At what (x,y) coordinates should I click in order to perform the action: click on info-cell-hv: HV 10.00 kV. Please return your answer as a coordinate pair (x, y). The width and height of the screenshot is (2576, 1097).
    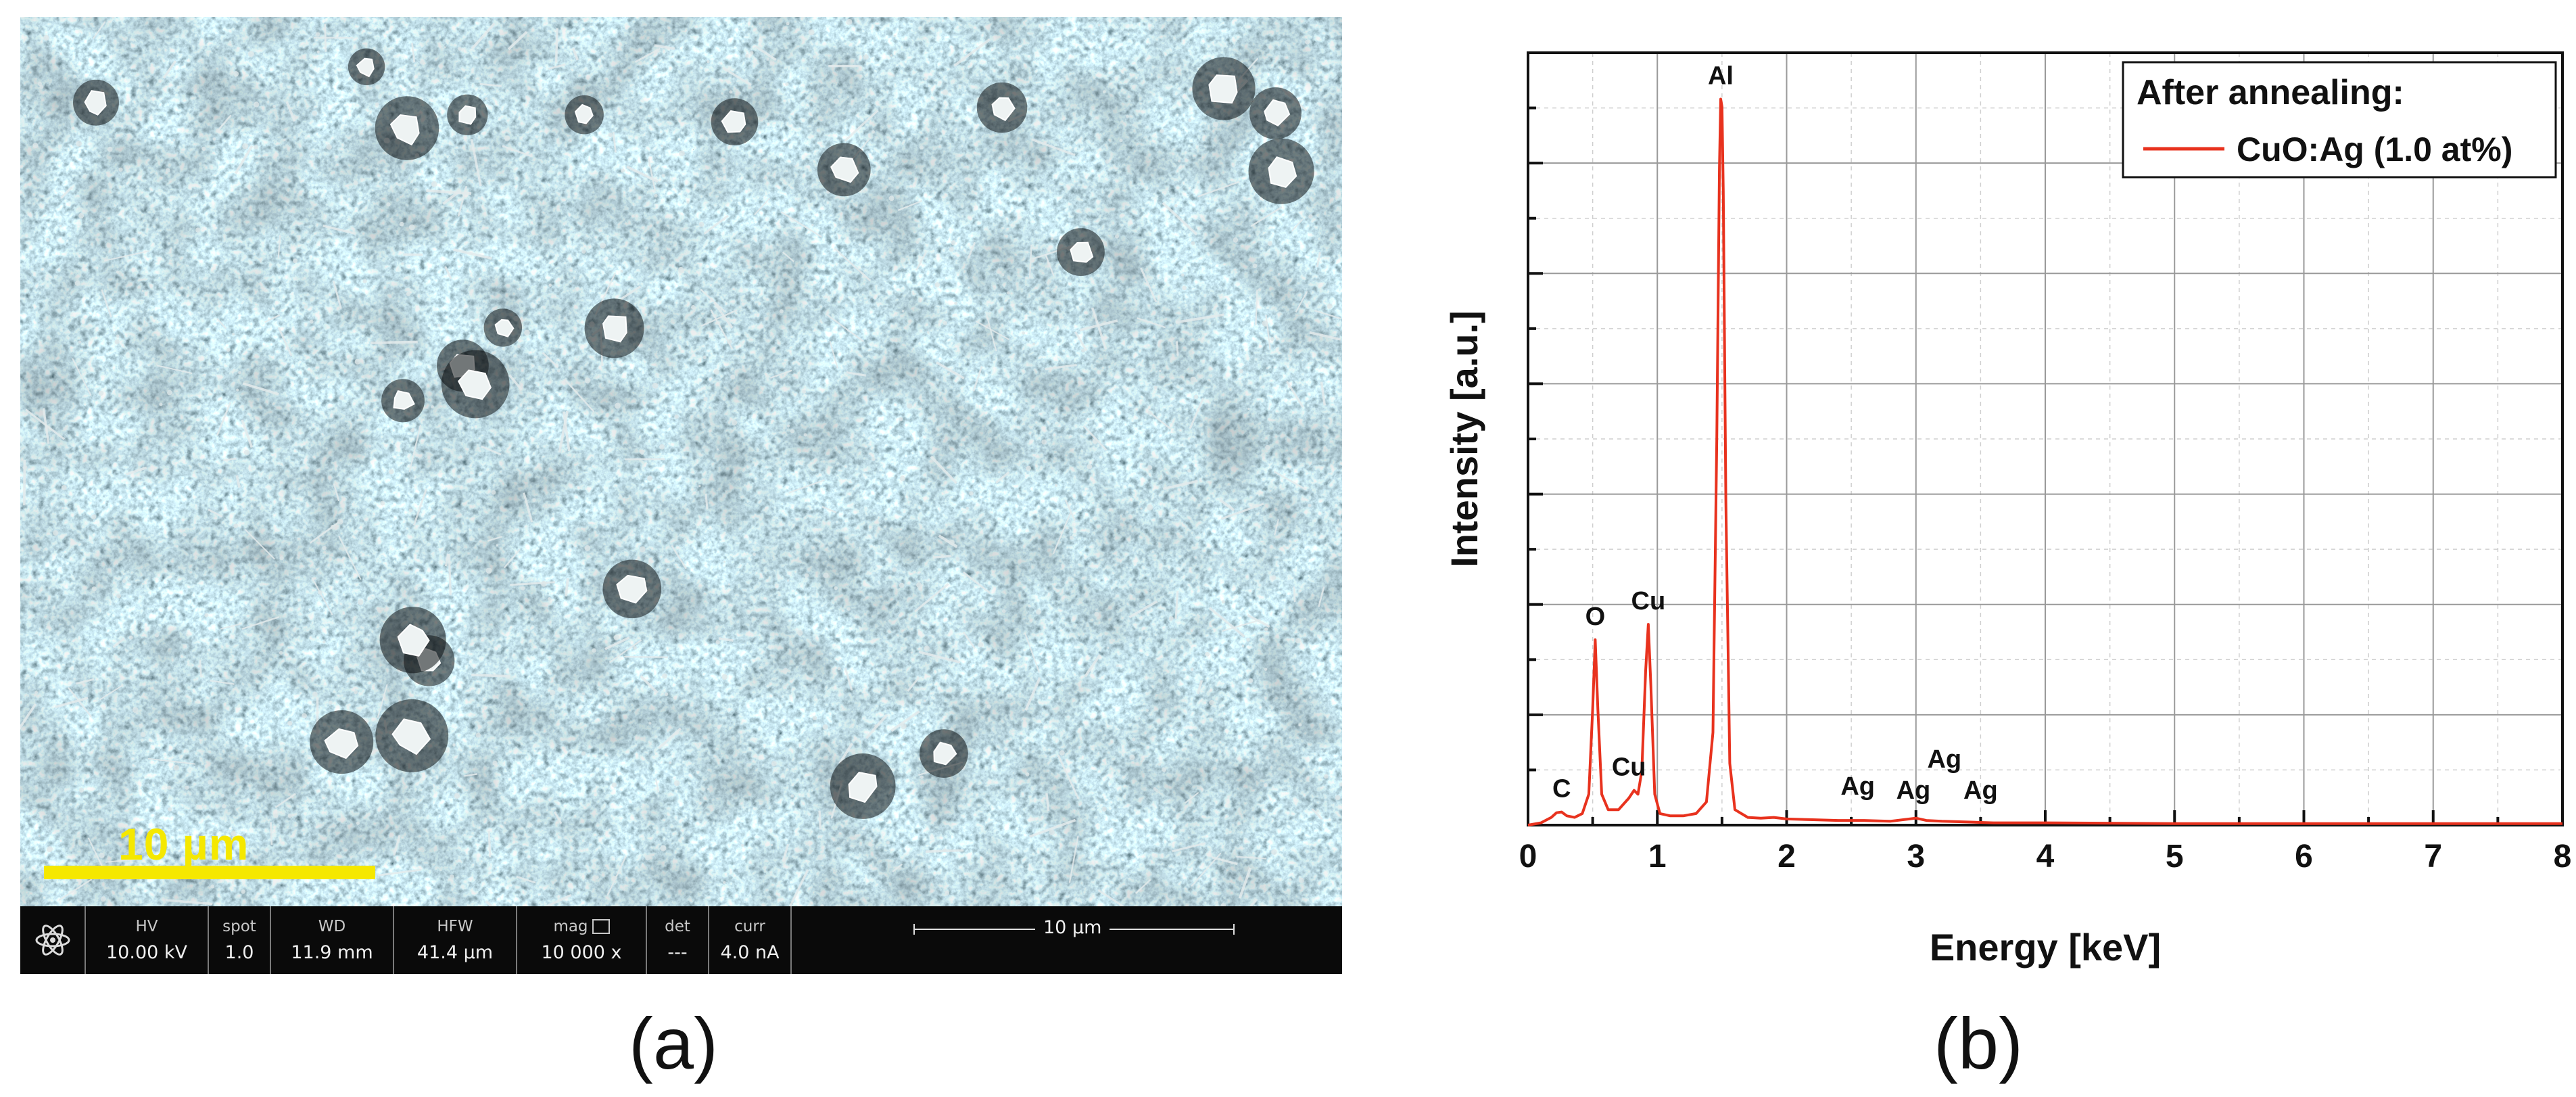
    Looking at the image, I should click on (147, 940).